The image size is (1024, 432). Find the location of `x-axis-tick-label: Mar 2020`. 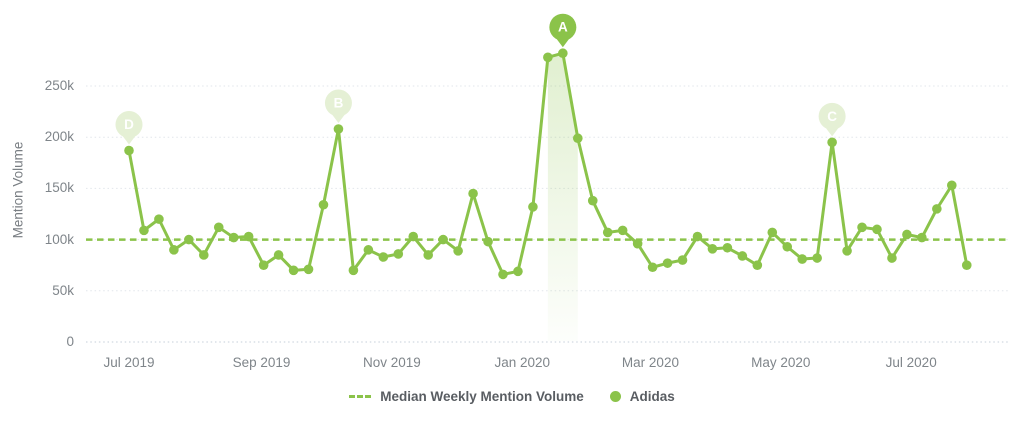

x-axis-tick-label: Mar 2020 is located at coordinates (650, 362).